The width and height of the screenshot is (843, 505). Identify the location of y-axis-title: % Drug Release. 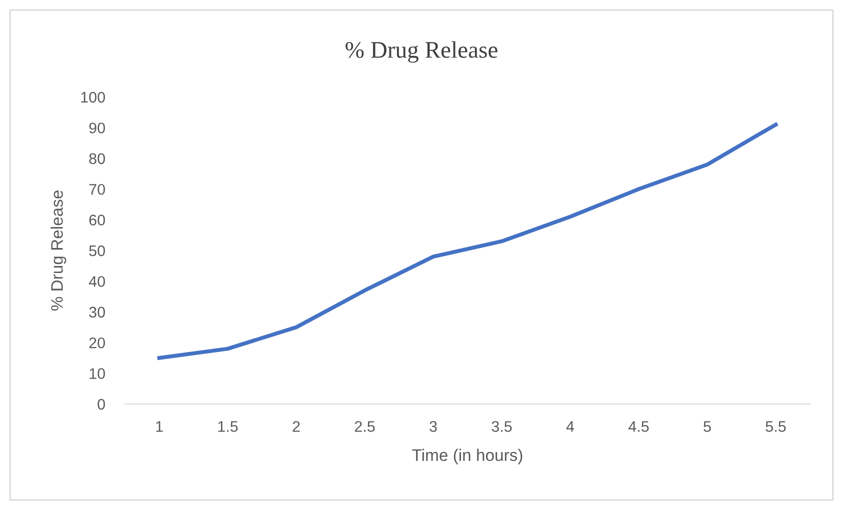
(58, 250).